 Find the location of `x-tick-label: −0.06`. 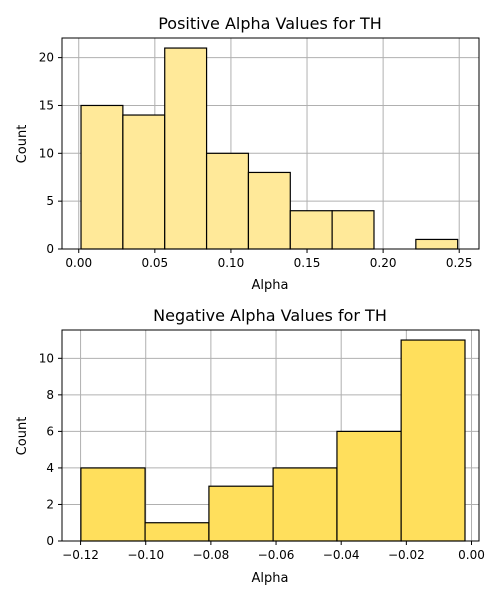

x-tick-label: −0.06 is located at coordinates (276, 555).